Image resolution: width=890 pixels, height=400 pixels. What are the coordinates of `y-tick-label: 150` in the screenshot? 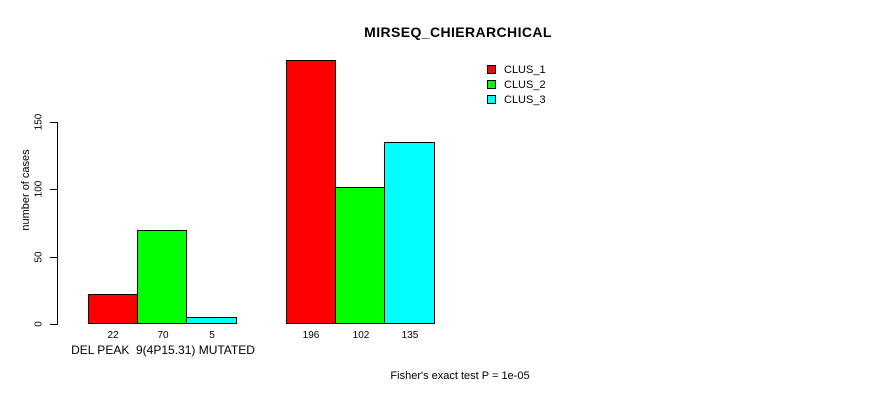 It's located at (39, 122).